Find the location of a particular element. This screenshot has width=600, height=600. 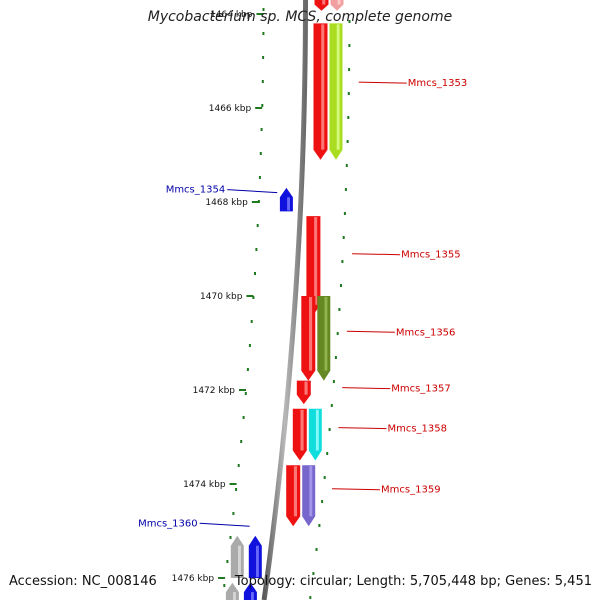

gene-label: Mmcs_1355 is located at coordinates (406, 255).